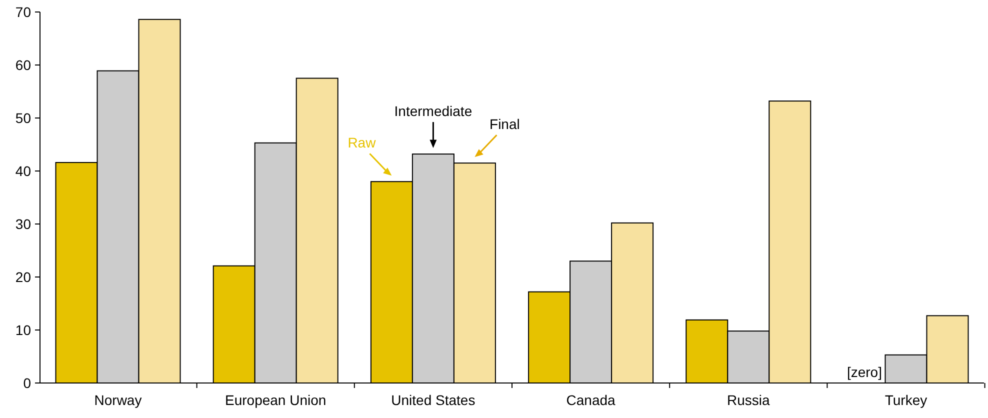  Describe the element at coordinates (27, 382) in the screenshot. I see `y-tick-label: 0` at that location.